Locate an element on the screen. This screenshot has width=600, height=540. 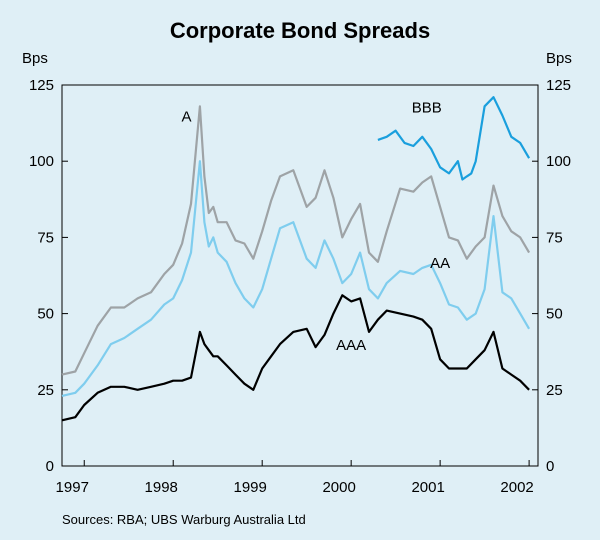
x-tick-label-1998: 1998 is located at coordinates (161, 487).